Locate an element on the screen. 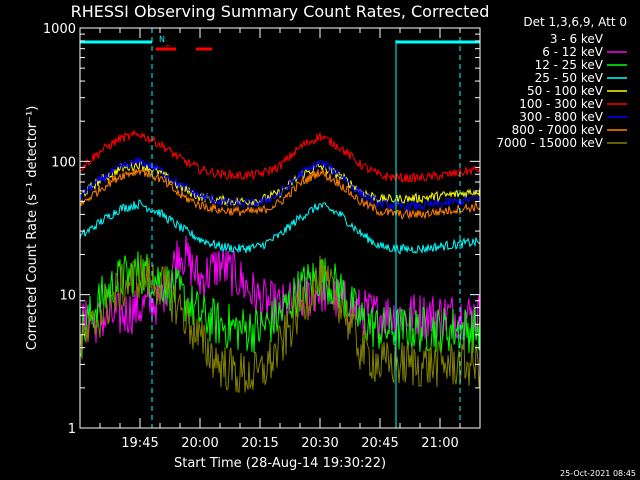 Image resolution: width=640 pixels, height=480 pixels. legend-title: Det 1,3,6,9, Att 0 is located at coordinates (575, 22).